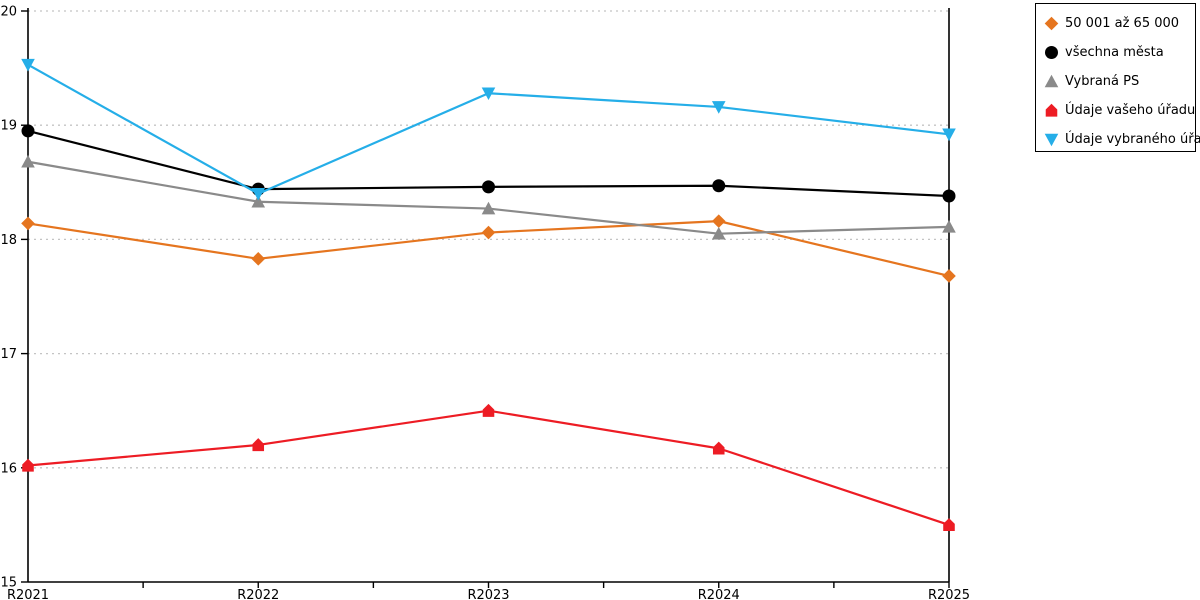 The image size is (1200, 600). Describe the element at coordinates (8, 12) in the screenshot. I see `y-tick-label: 20` at that location.